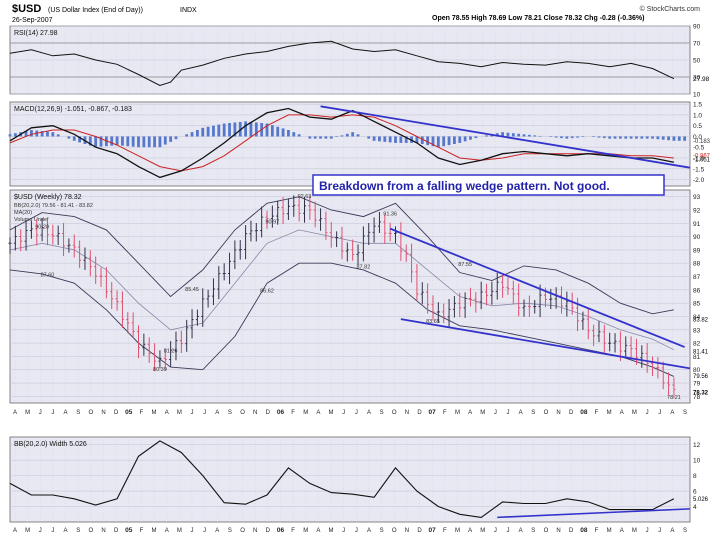 The image size is (720, 535). Describe the element at coordinates (702, 157) in the screenshot. I see `macd-value-label: -0.867` at that location.